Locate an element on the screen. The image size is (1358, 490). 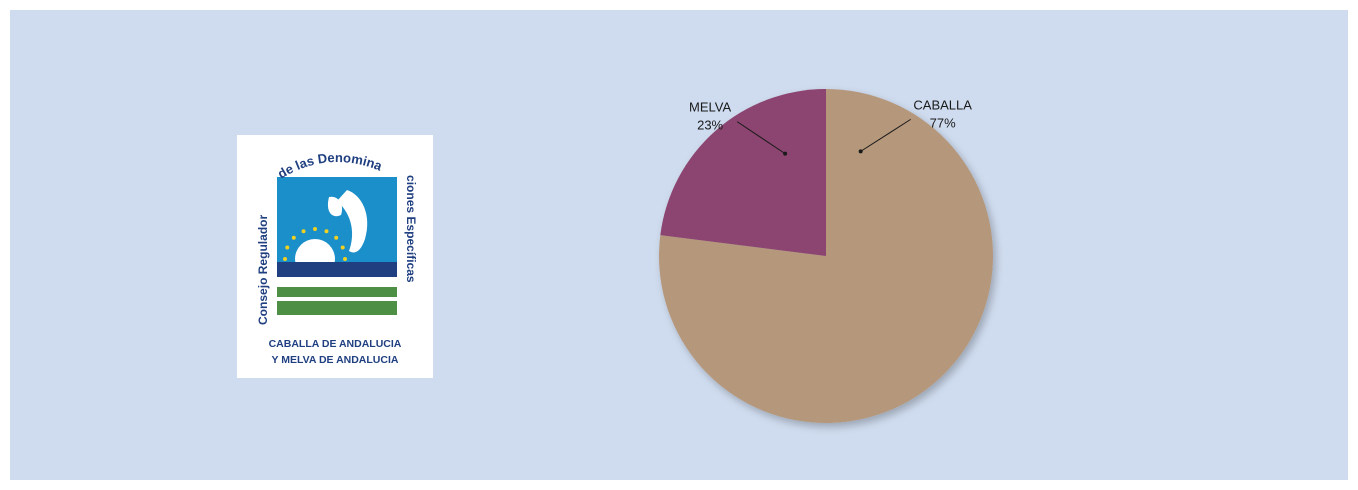
leader-line-caballa is located at coordinates (885, 135).